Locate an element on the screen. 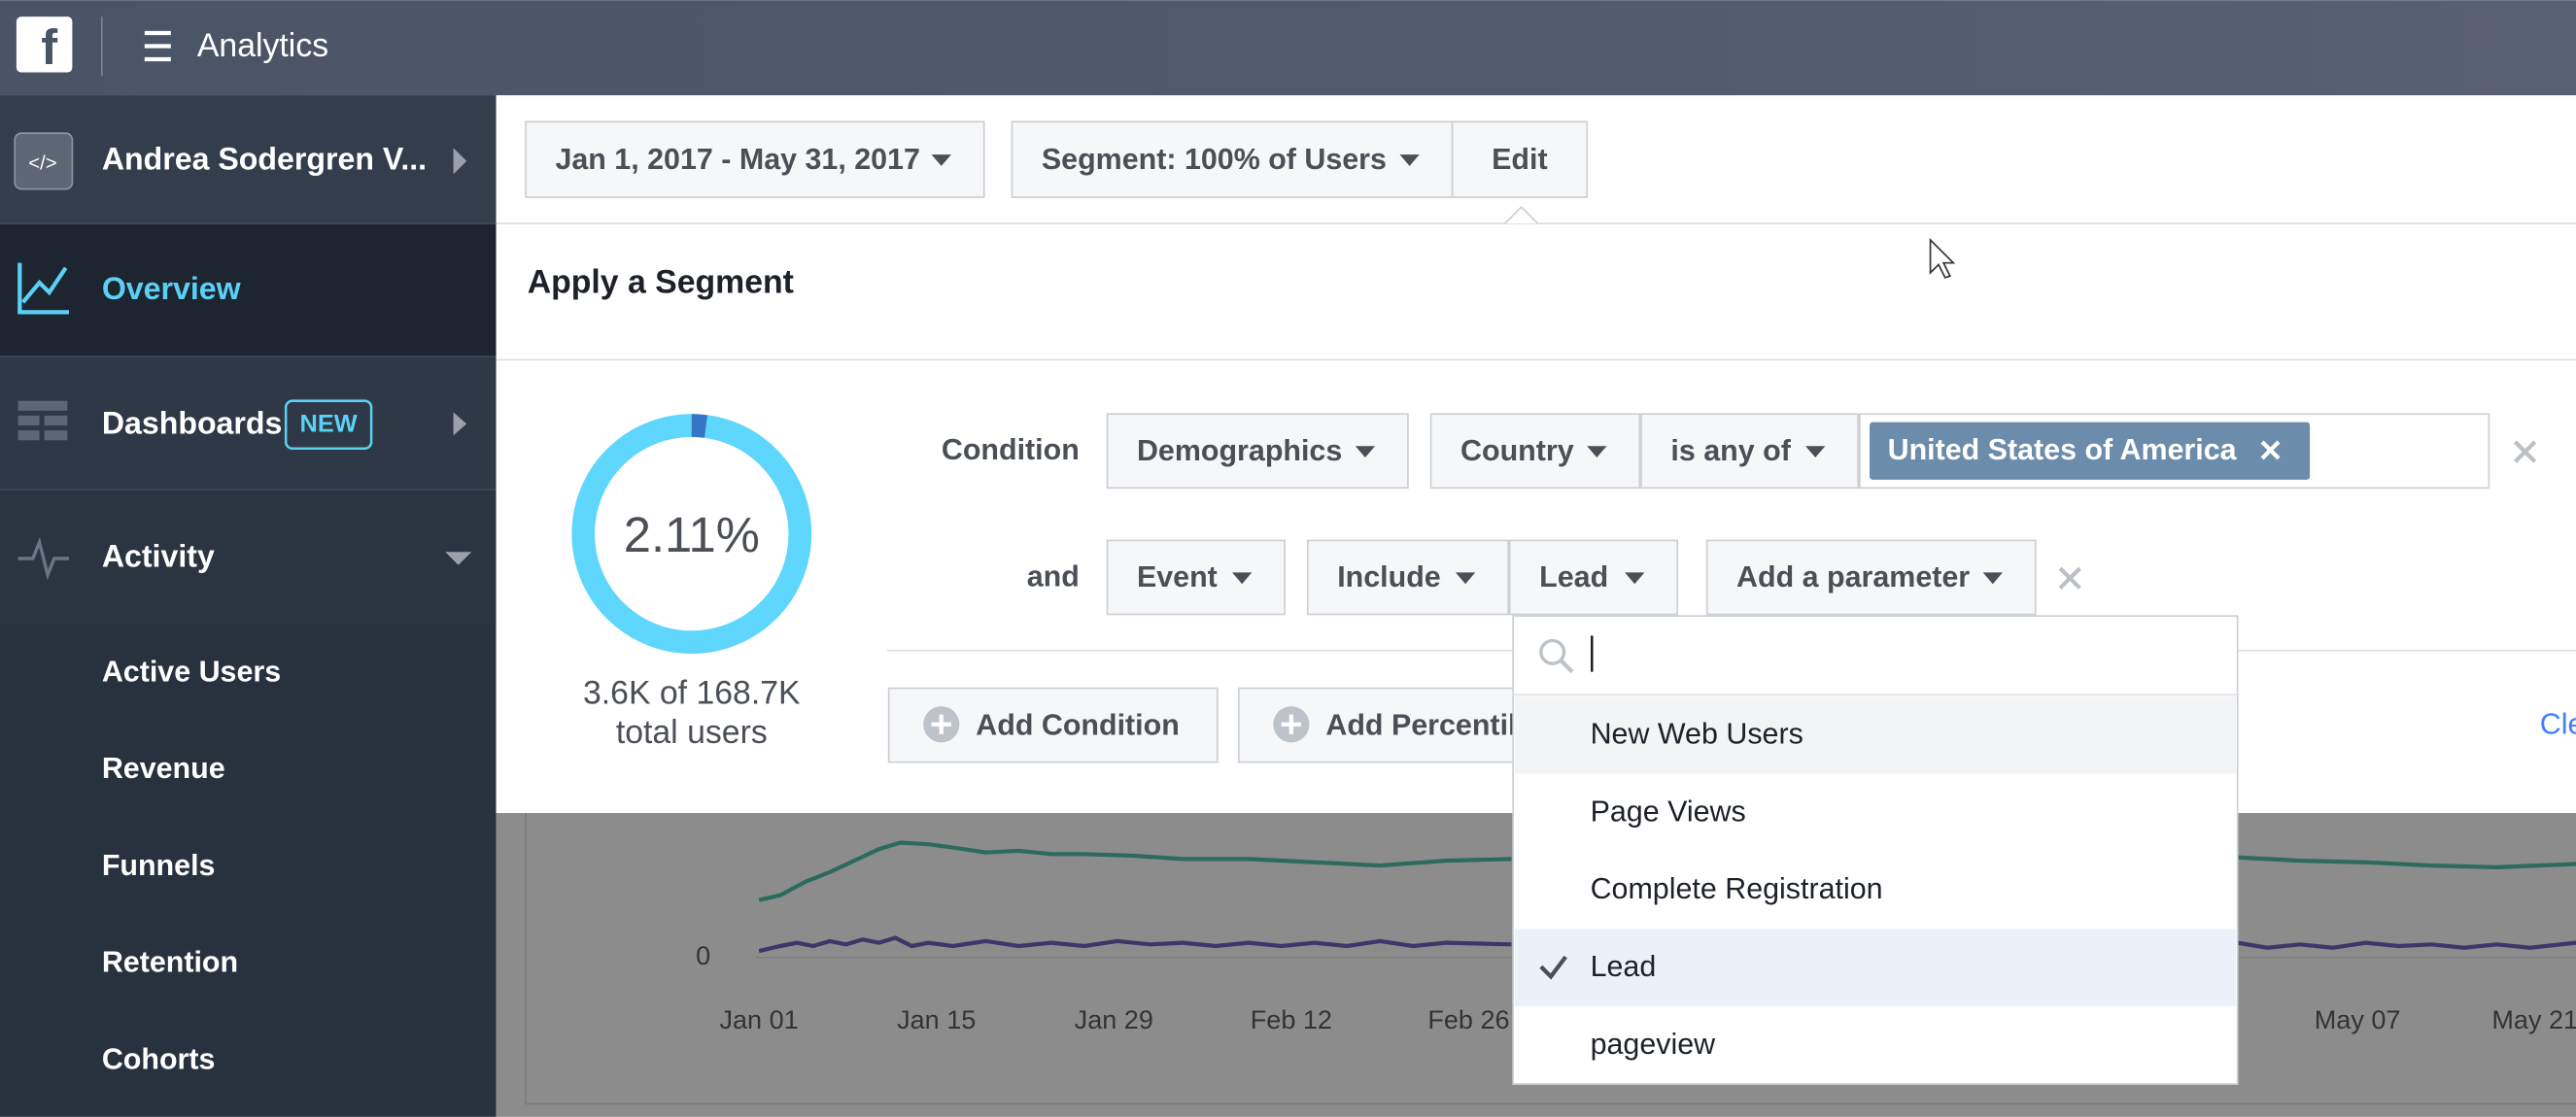  edit-pointer is located at coordinates (1521, 214).